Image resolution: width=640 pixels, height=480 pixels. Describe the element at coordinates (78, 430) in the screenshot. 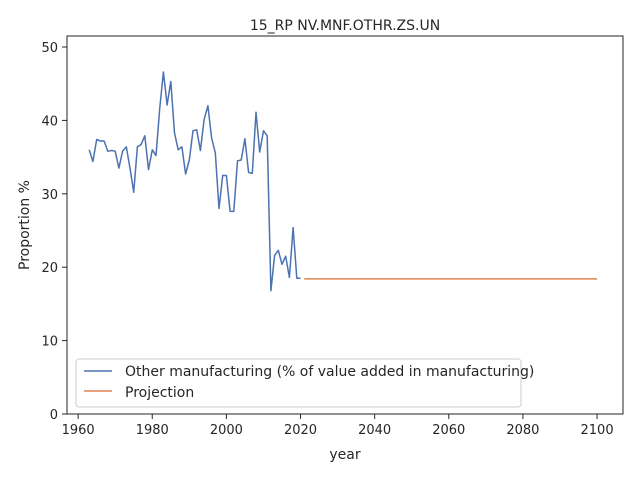

I see `x-tick-label: 1960` at that location.